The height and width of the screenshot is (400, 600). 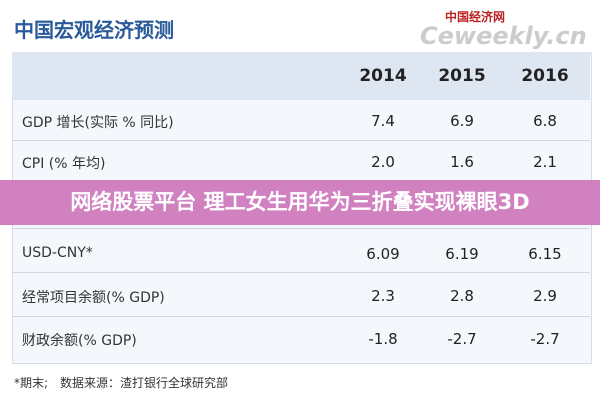 I want to click on cell: 6.8, so click(x=545, y=121).